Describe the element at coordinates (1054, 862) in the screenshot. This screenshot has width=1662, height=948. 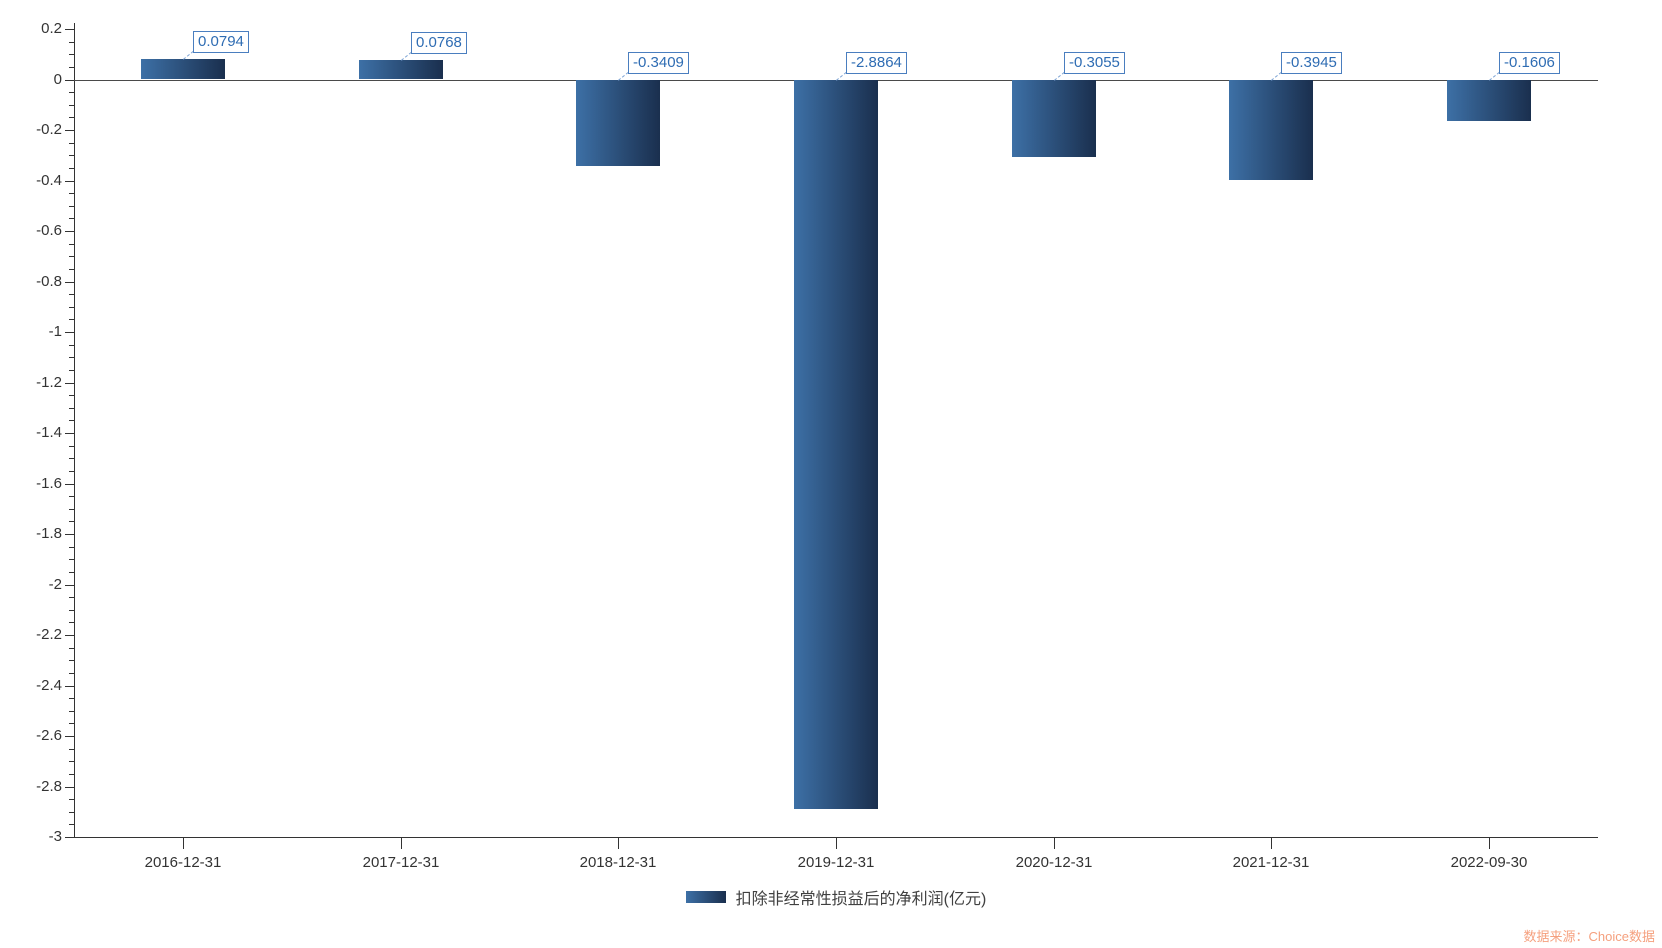
I see `x-tick-label: 2020-12-31` at that location.